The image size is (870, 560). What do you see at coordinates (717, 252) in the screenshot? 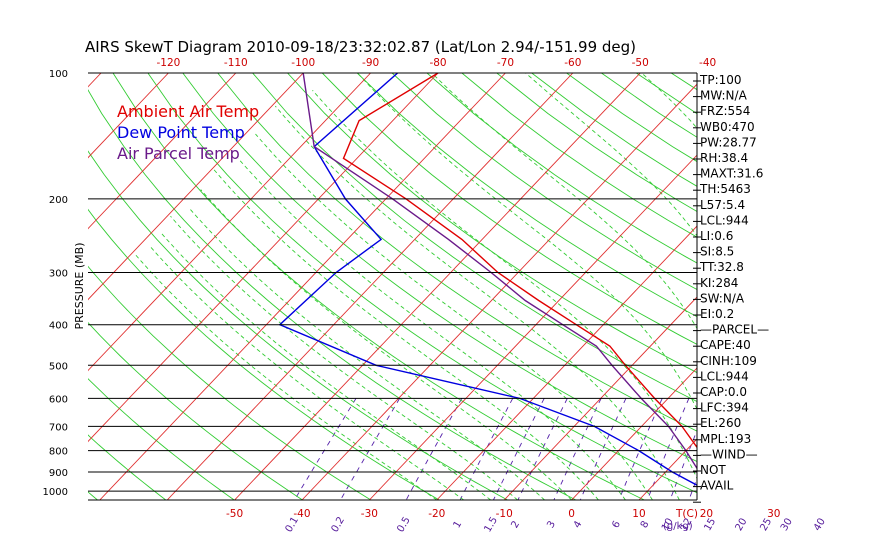
I see `index-label: SI:8.5` at bounding box center [717, 252].